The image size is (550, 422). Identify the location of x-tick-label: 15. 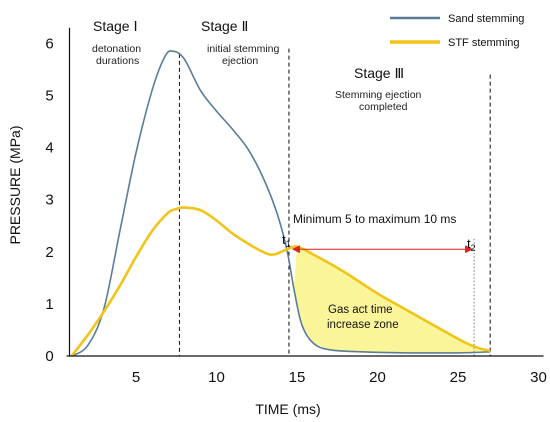
(297, 377).